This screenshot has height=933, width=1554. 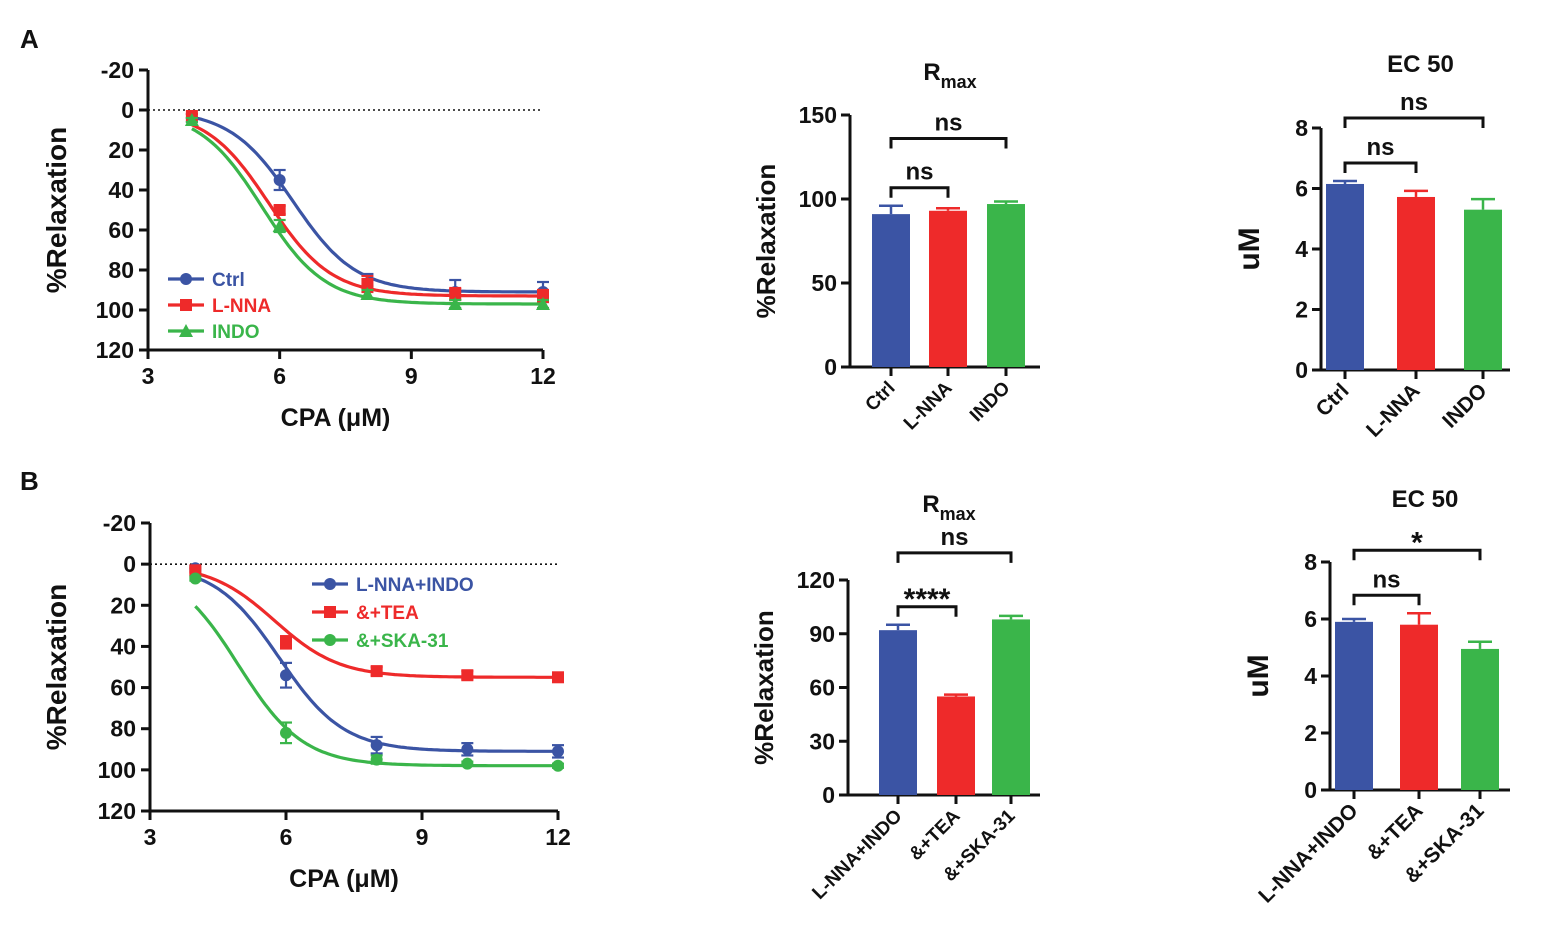 What do you see at coordinates (822, 741) in the screenshot?
I see `y-tick-label: 30` at bounding box center [822, 741].